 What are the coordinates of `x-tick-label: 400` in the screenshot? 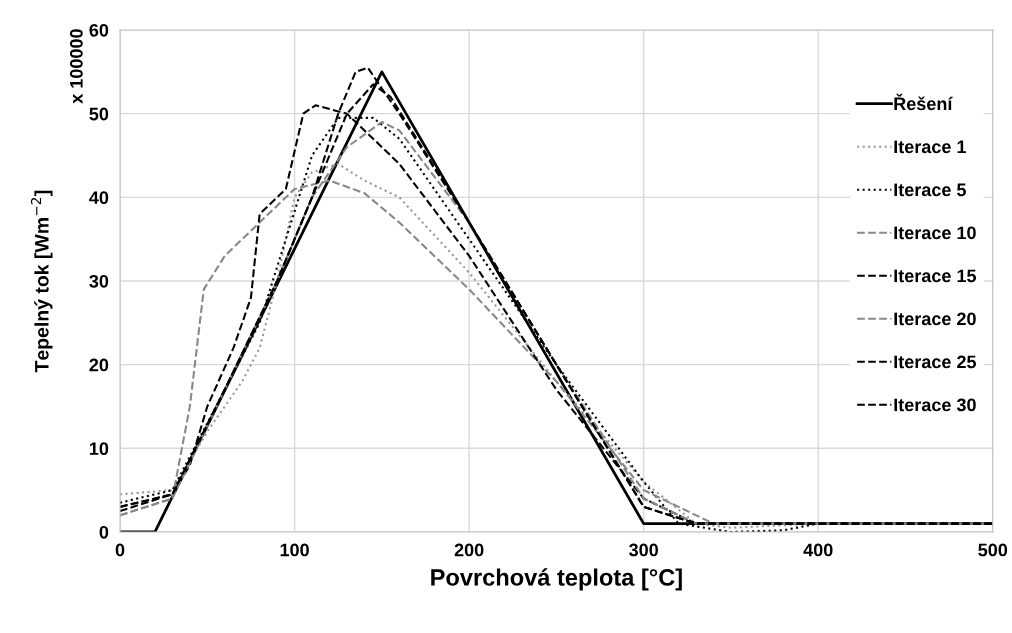 It's located at (818, 550).